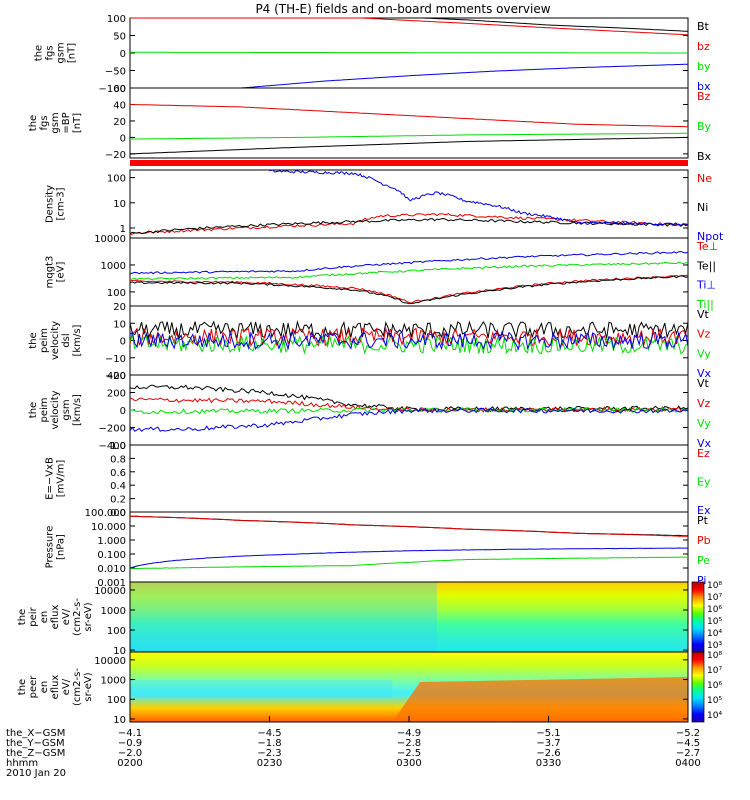  Describe the element at coordinates (548, 733) in the screenshot. I see `time-axis-value: −5.1` at that location.